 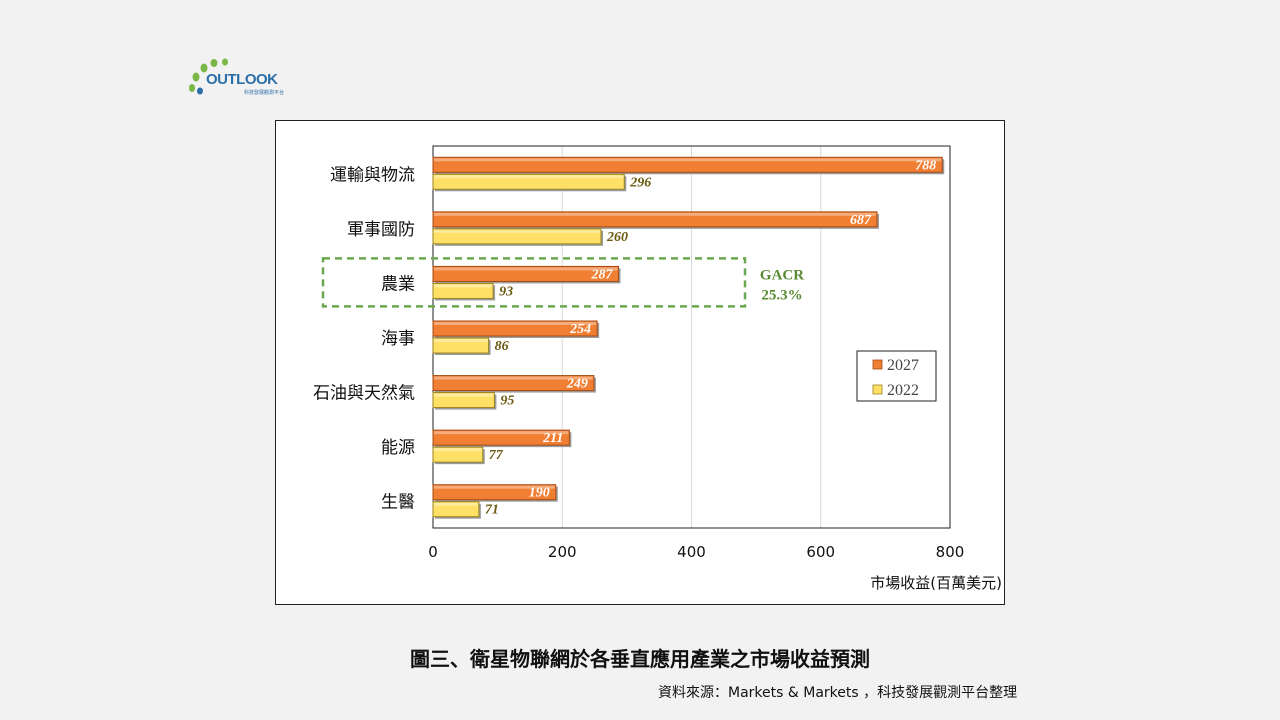 I want to click on data-label: 287, so click(x=601, y=274).